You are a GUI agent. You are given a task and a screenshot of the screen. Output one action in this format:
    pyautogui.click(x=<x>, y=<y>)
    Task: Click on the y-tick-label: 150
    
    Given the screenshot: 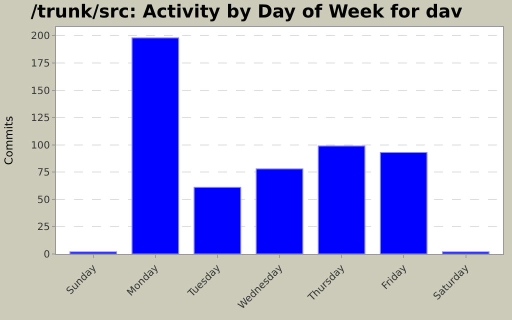 What is the action you would take?
    pyautogui.click(x=40, y=91)
    